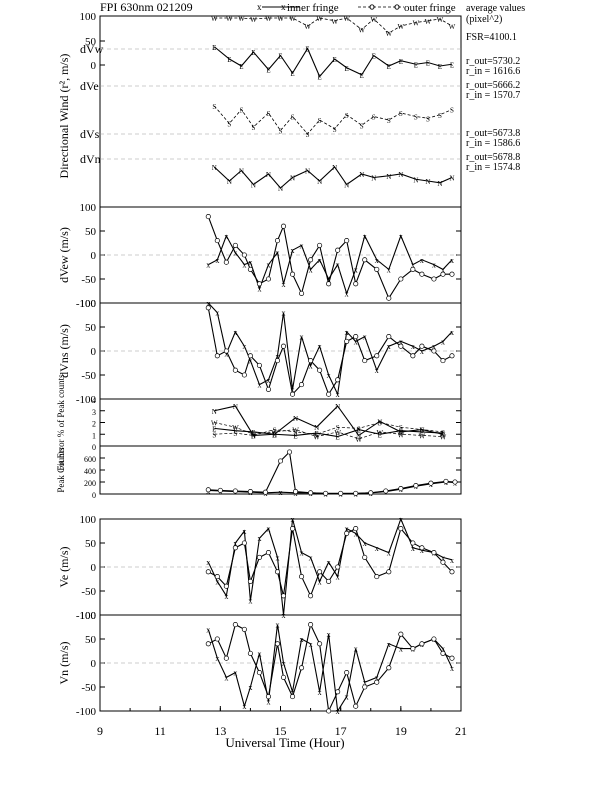 The width and height of the screenshot is (612, 792). I want to click on point-N-fit_error-3: N, so click(274, 435).